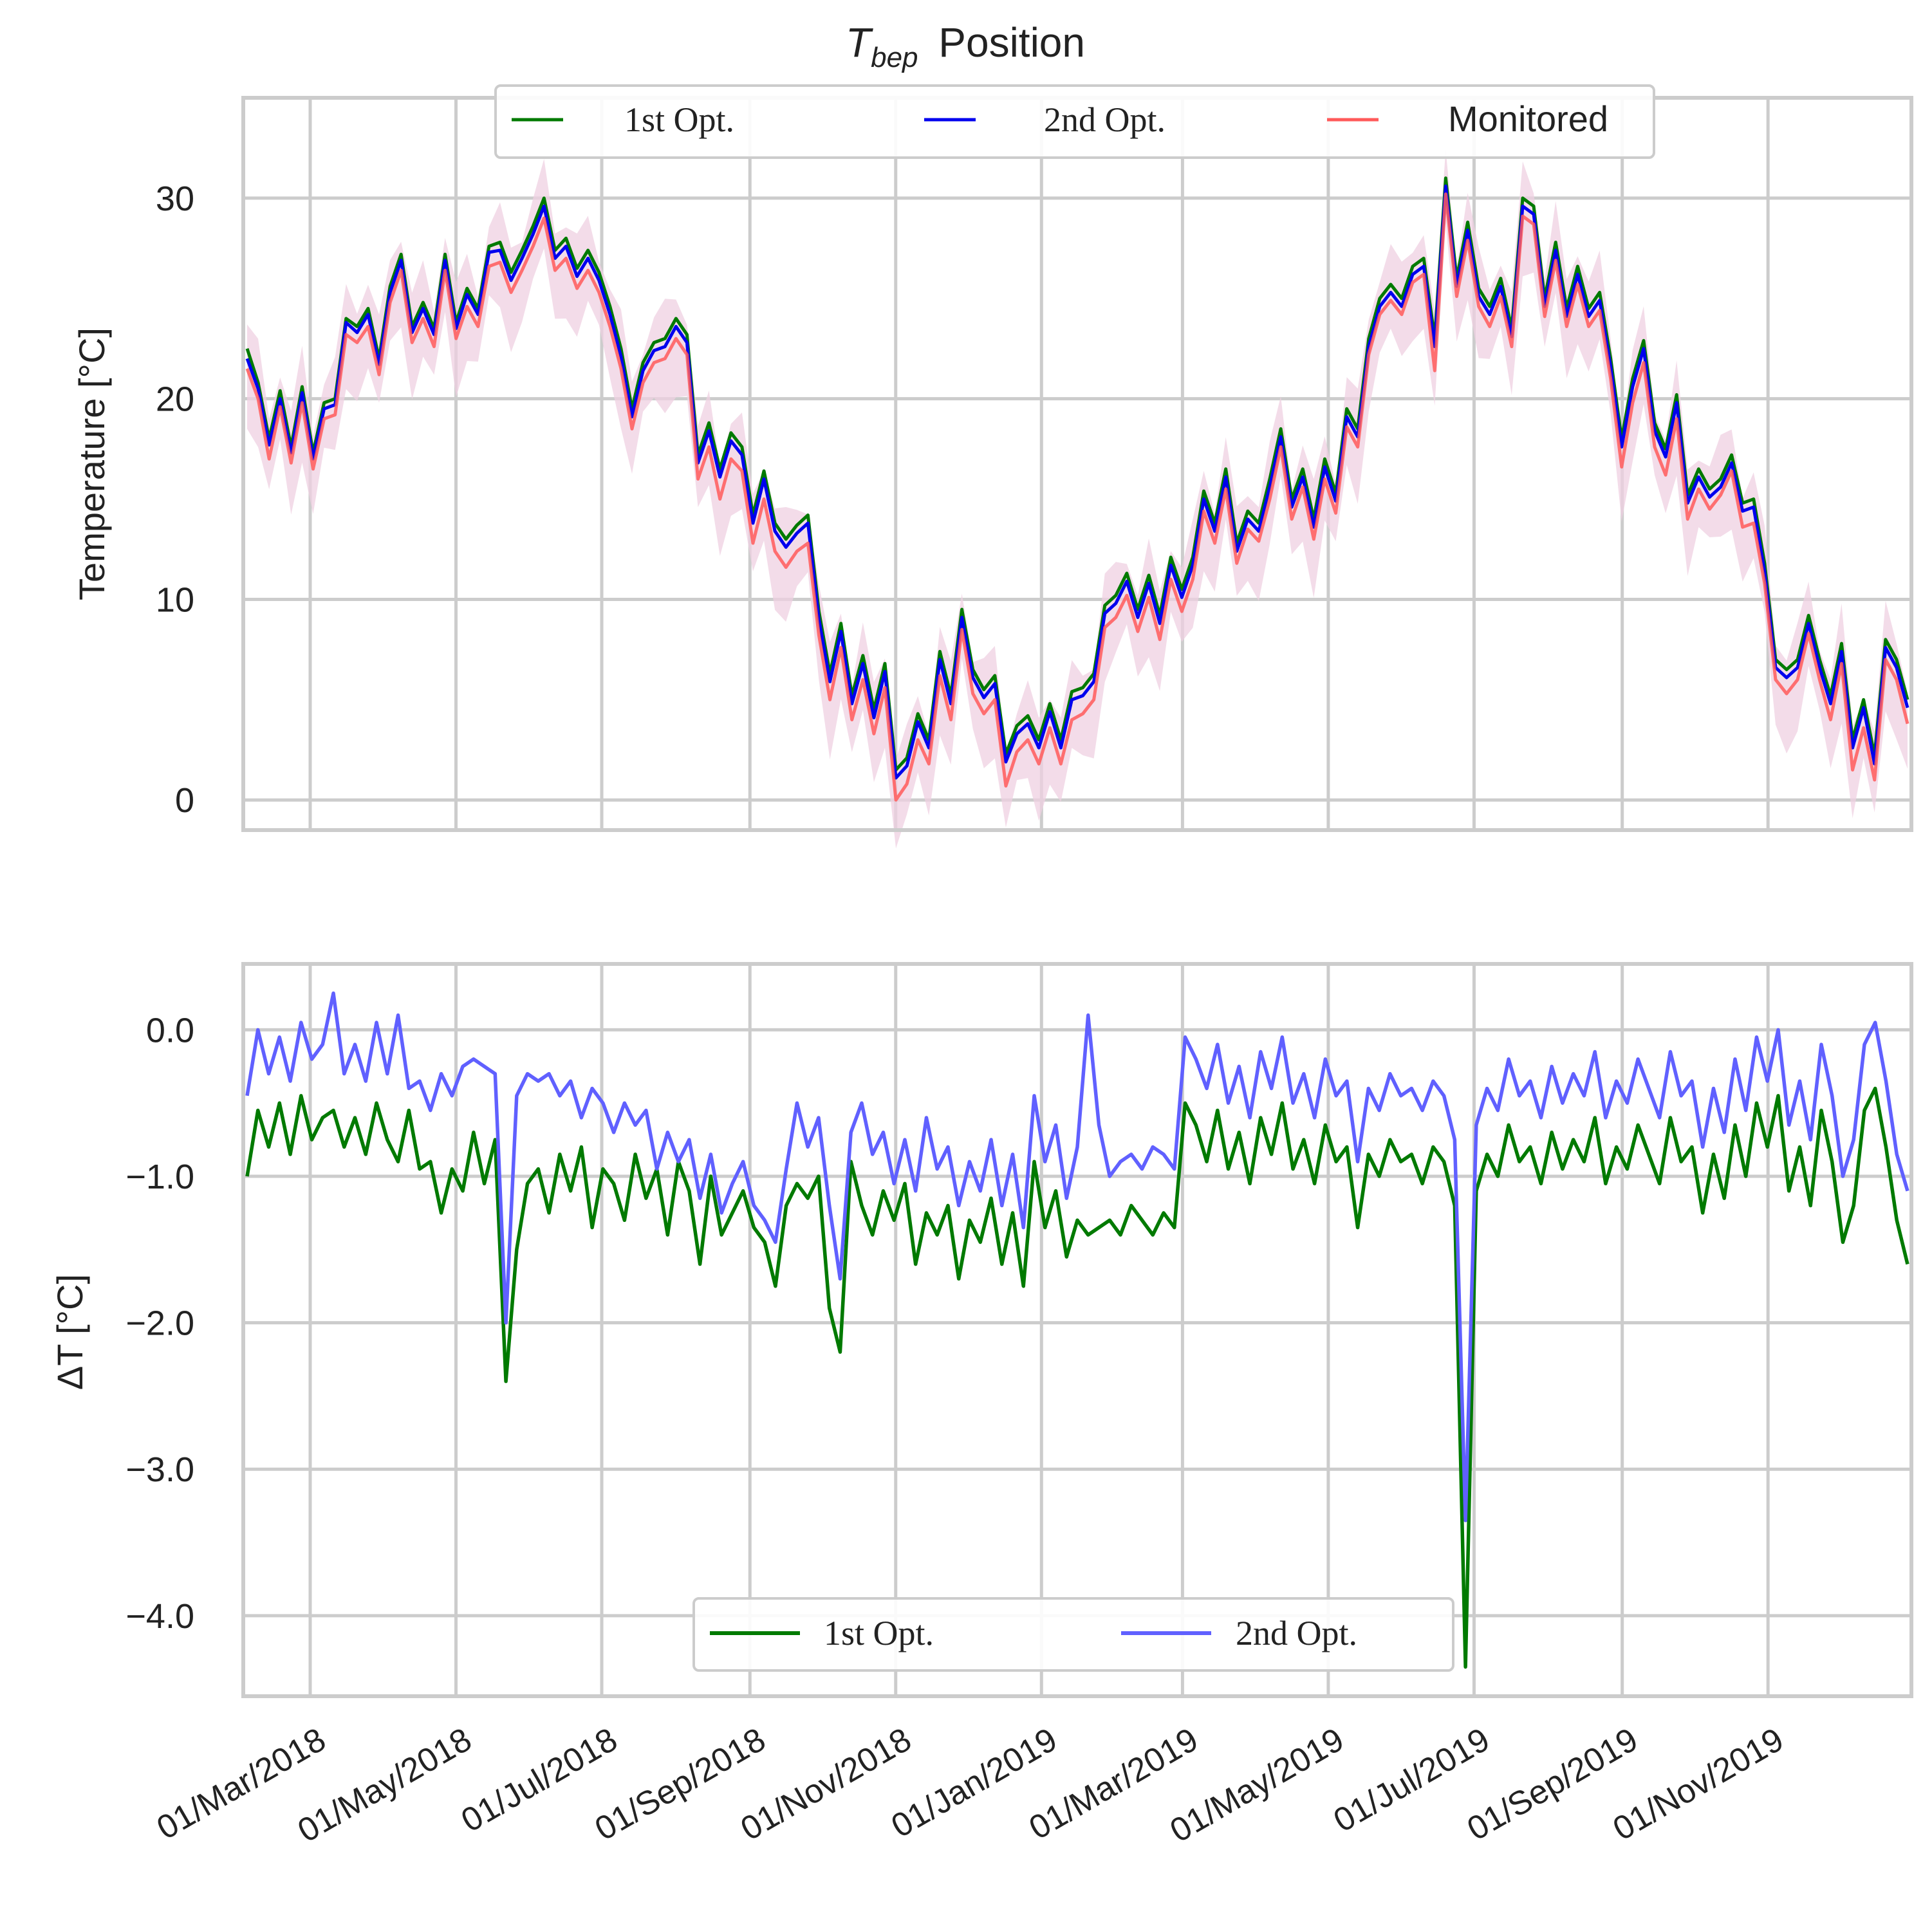 This screenshot has height=1924, width=1932. What do you see at coordinates (159, 1616) in the screenshot?
I see `y-tick-label: −4.0` at bounding box center [159, 1616].